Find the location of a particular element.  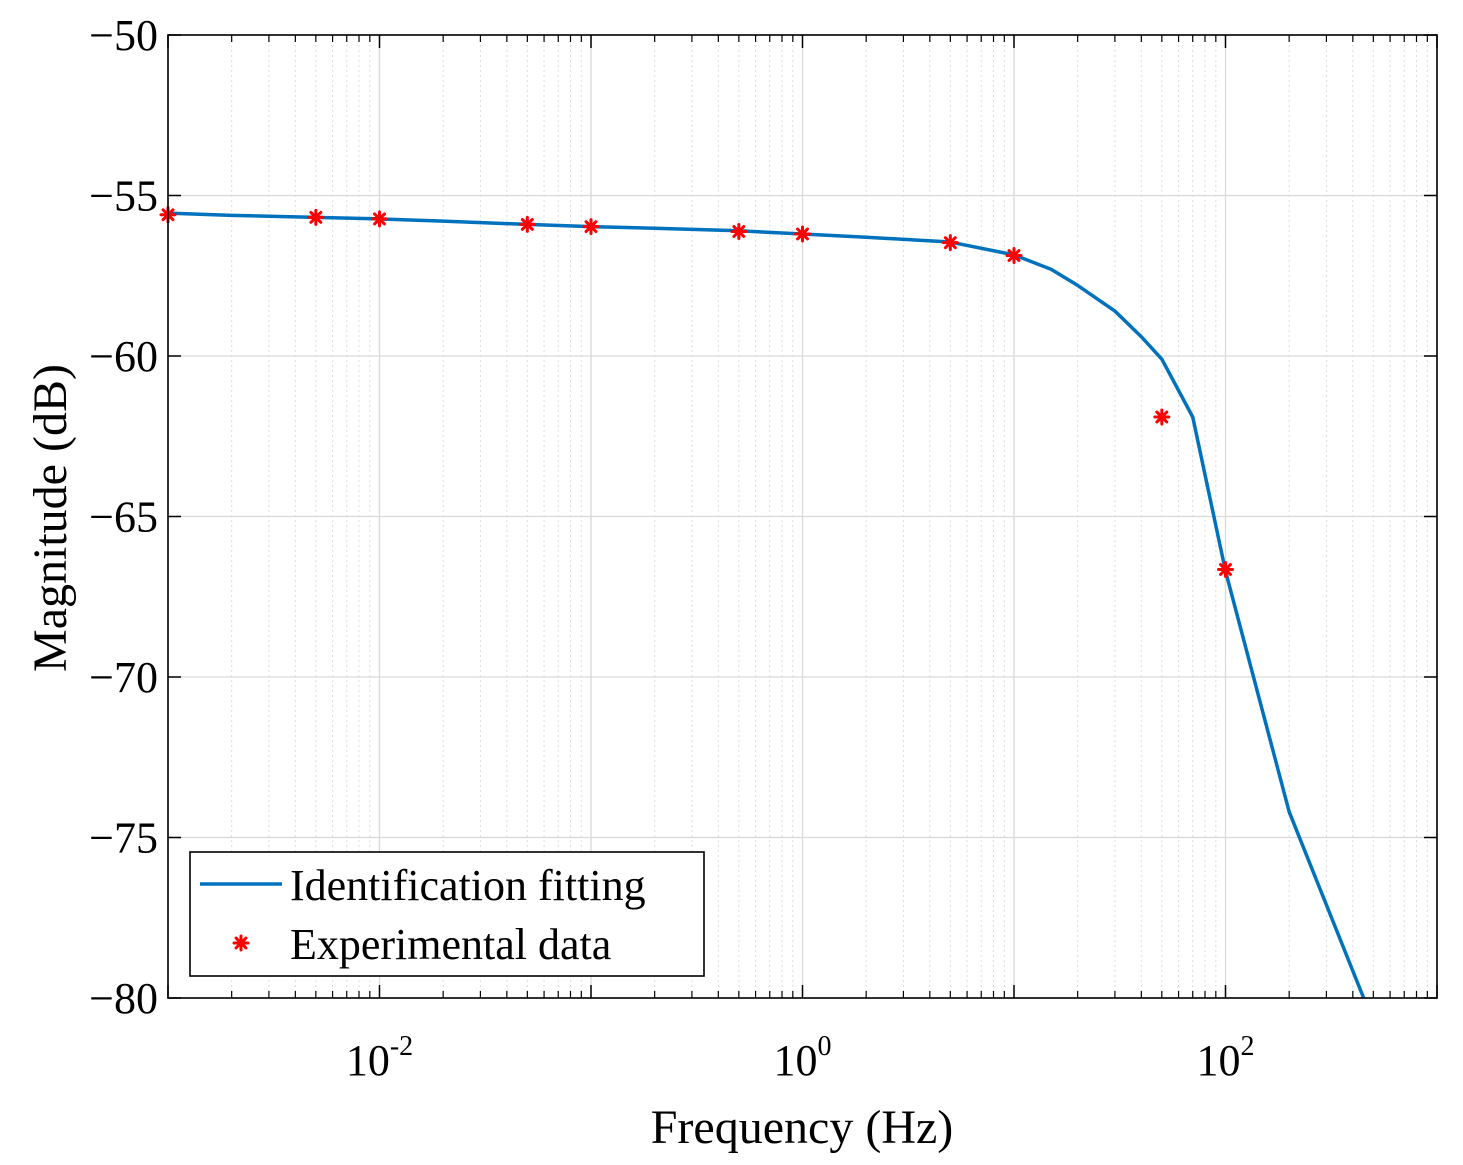

x-tick-label: 10⁰ is located at coordinates (803, 1058).